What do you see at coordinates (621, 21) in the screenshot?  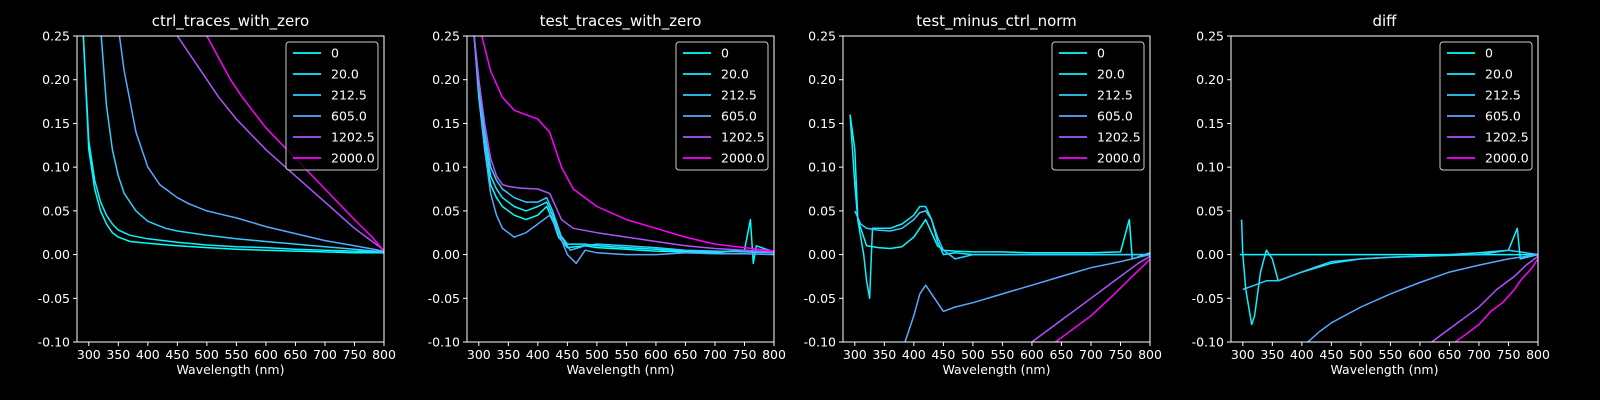 I see `chart-title: test_traces_with_zero` at bounding box center [621, 21].